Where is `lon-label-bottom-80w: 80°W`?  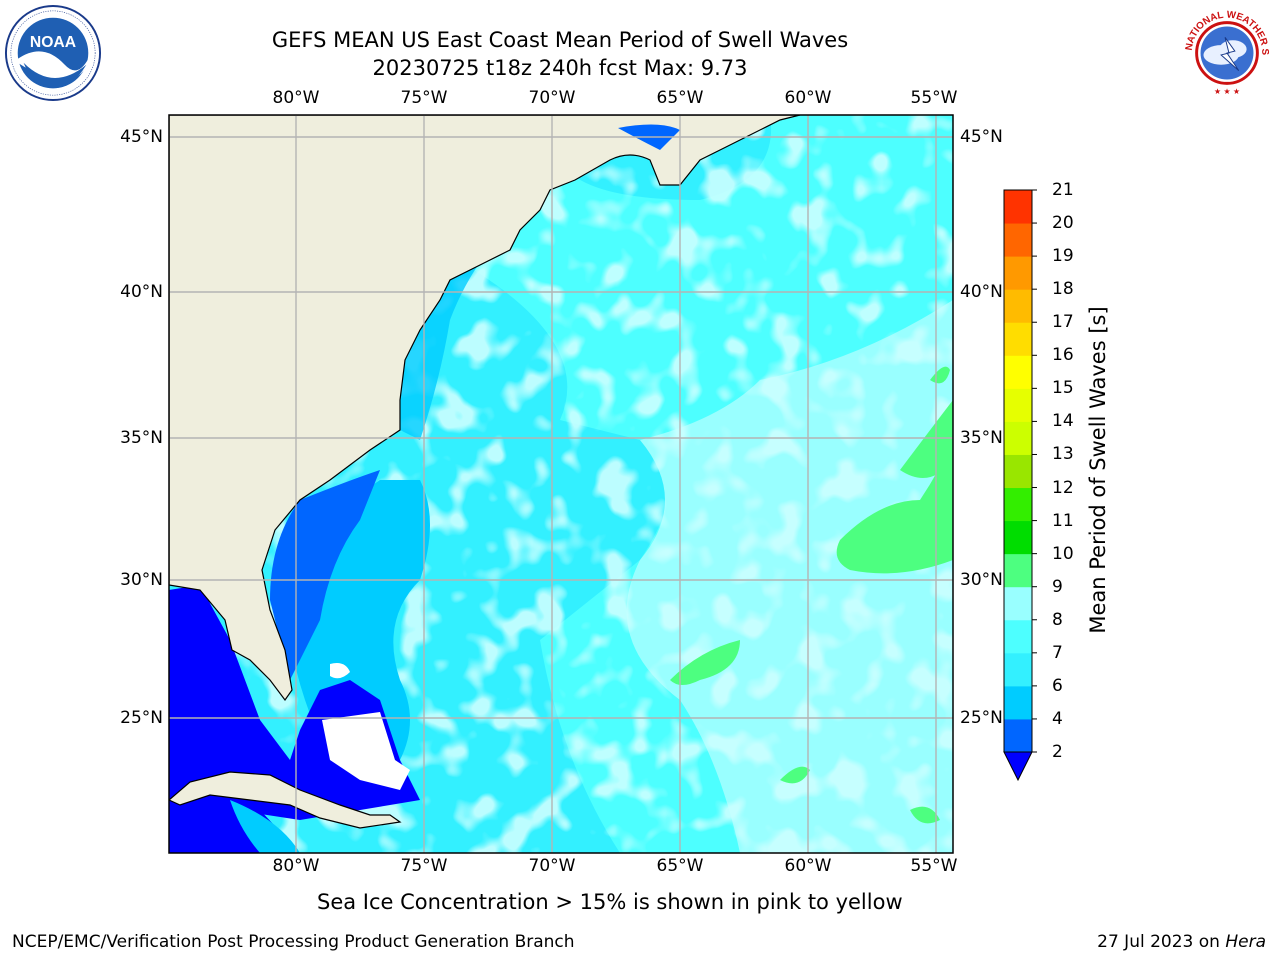
lon-label-bottom-80w: 80°W is located at coordinates (296, 866).